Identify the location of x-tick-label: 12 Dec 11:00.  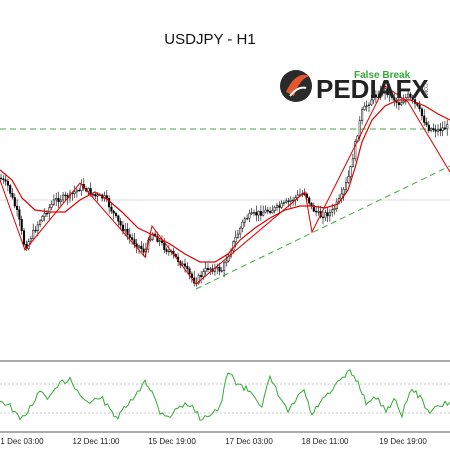
(97, 441).